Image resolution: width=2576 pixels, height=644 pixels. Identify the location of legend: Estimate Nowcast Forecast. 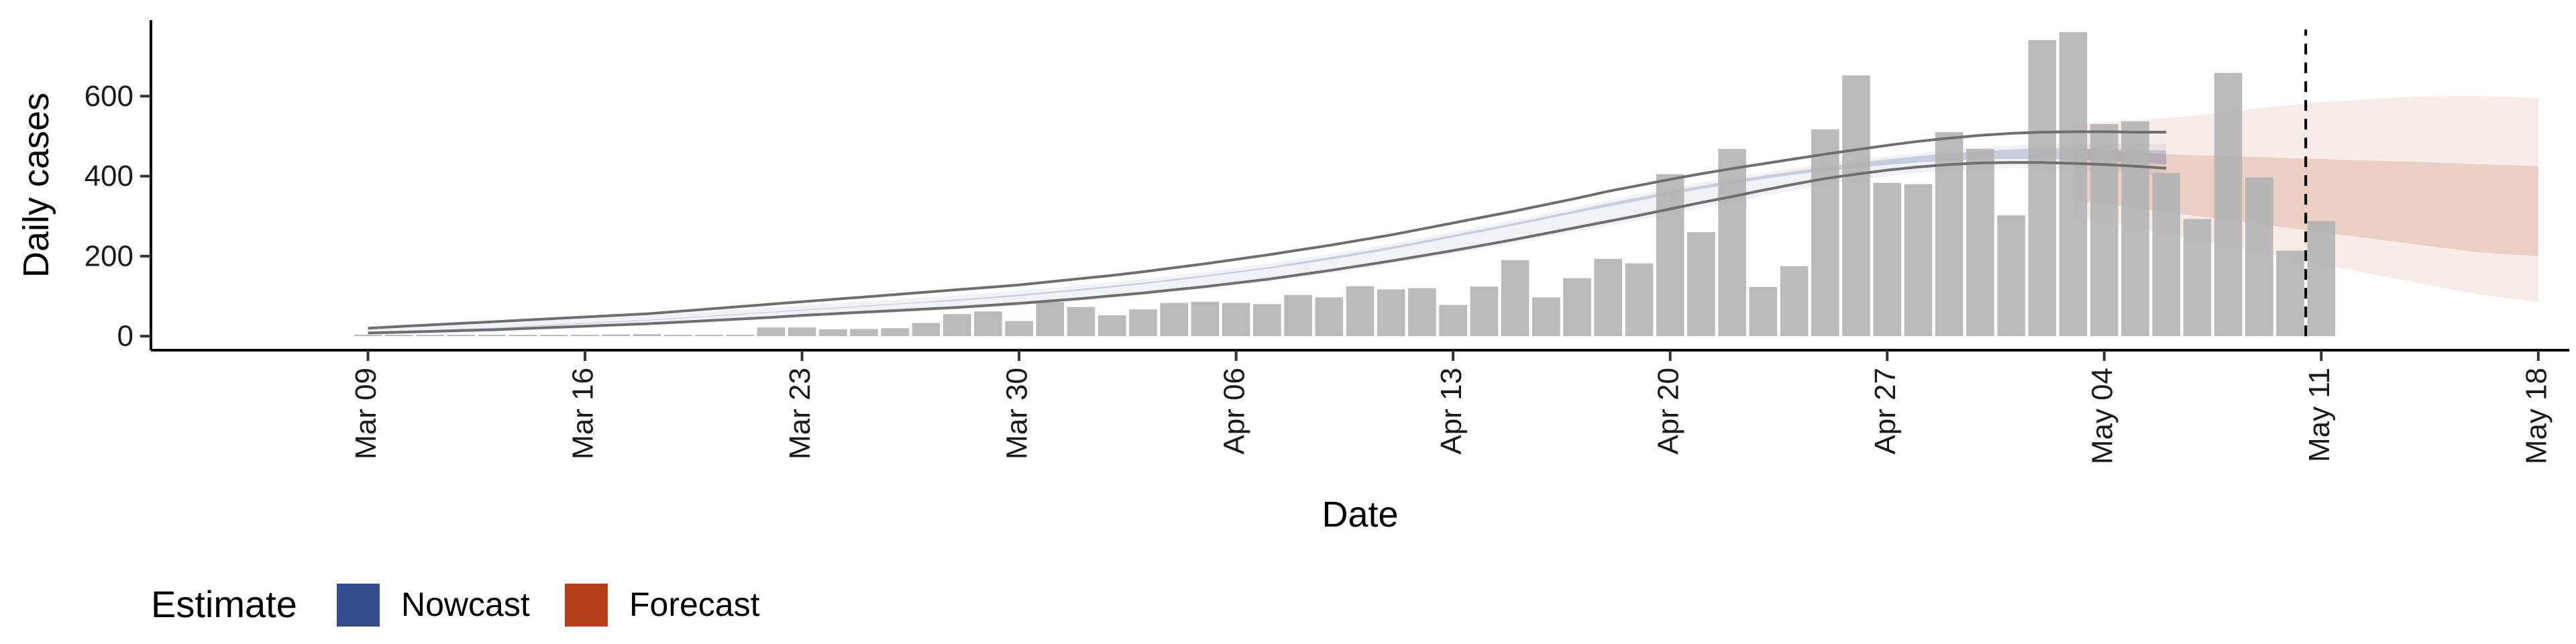
(455, 605).